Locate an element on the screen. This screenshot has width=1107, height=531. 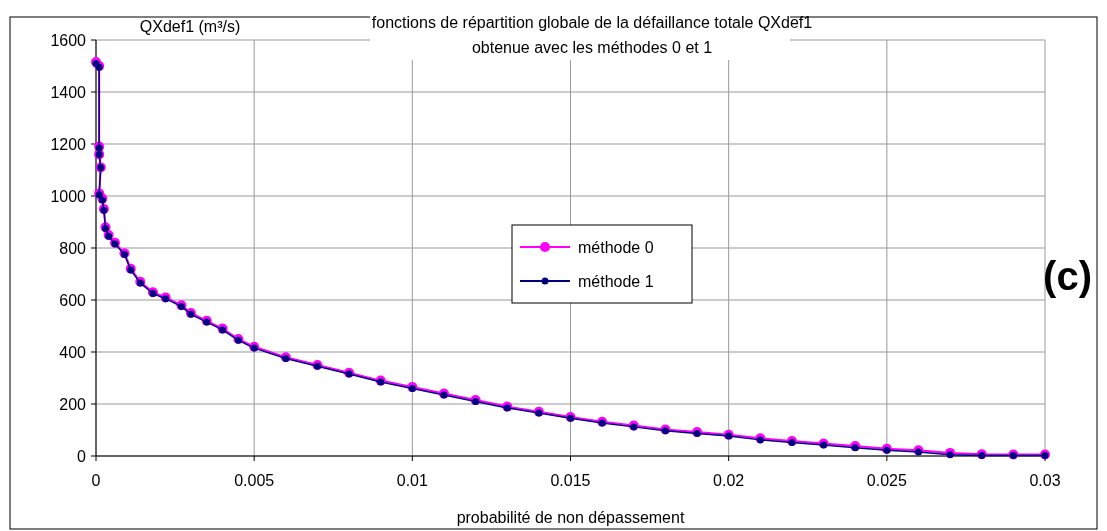
legend-label: méthode 1 is located at coordinates (616, 281).